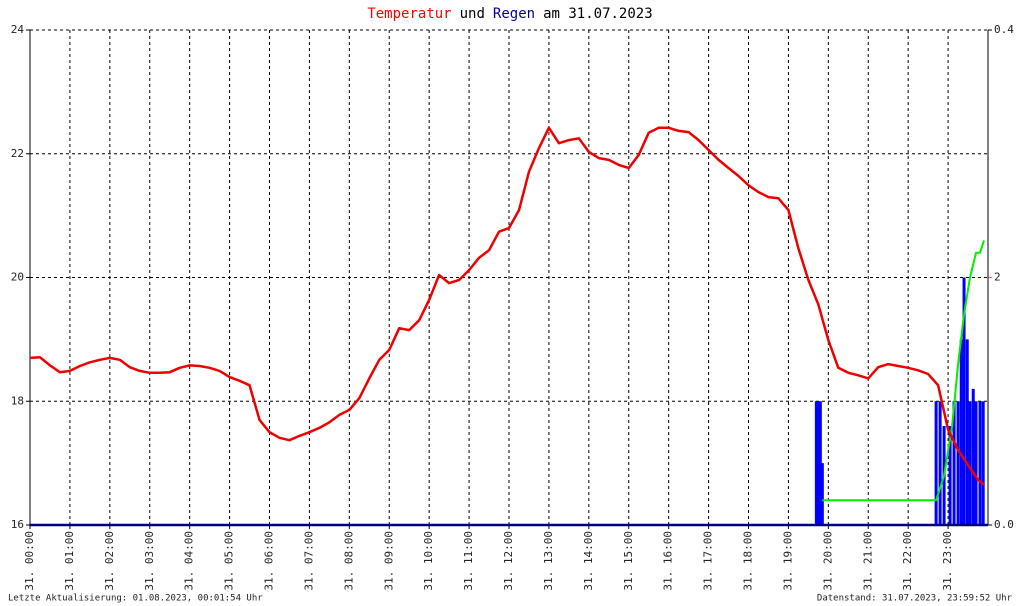 The width and height of the screenshot is (1020, 606). I want to click on x-tick-label: 31. 21:00, so click(867, 561).